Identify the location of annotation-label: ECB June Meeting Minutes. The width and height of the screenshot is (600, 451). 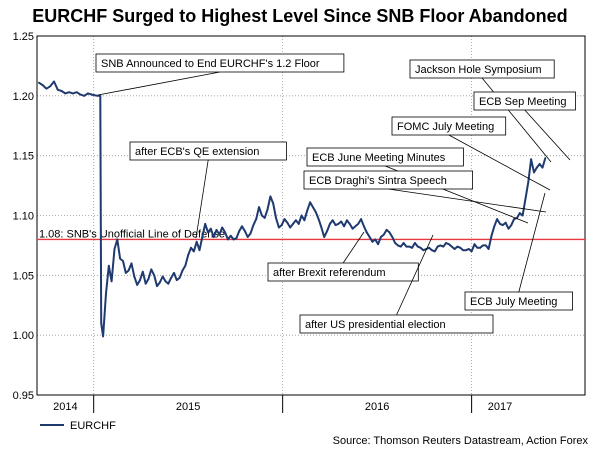
(379, 158).